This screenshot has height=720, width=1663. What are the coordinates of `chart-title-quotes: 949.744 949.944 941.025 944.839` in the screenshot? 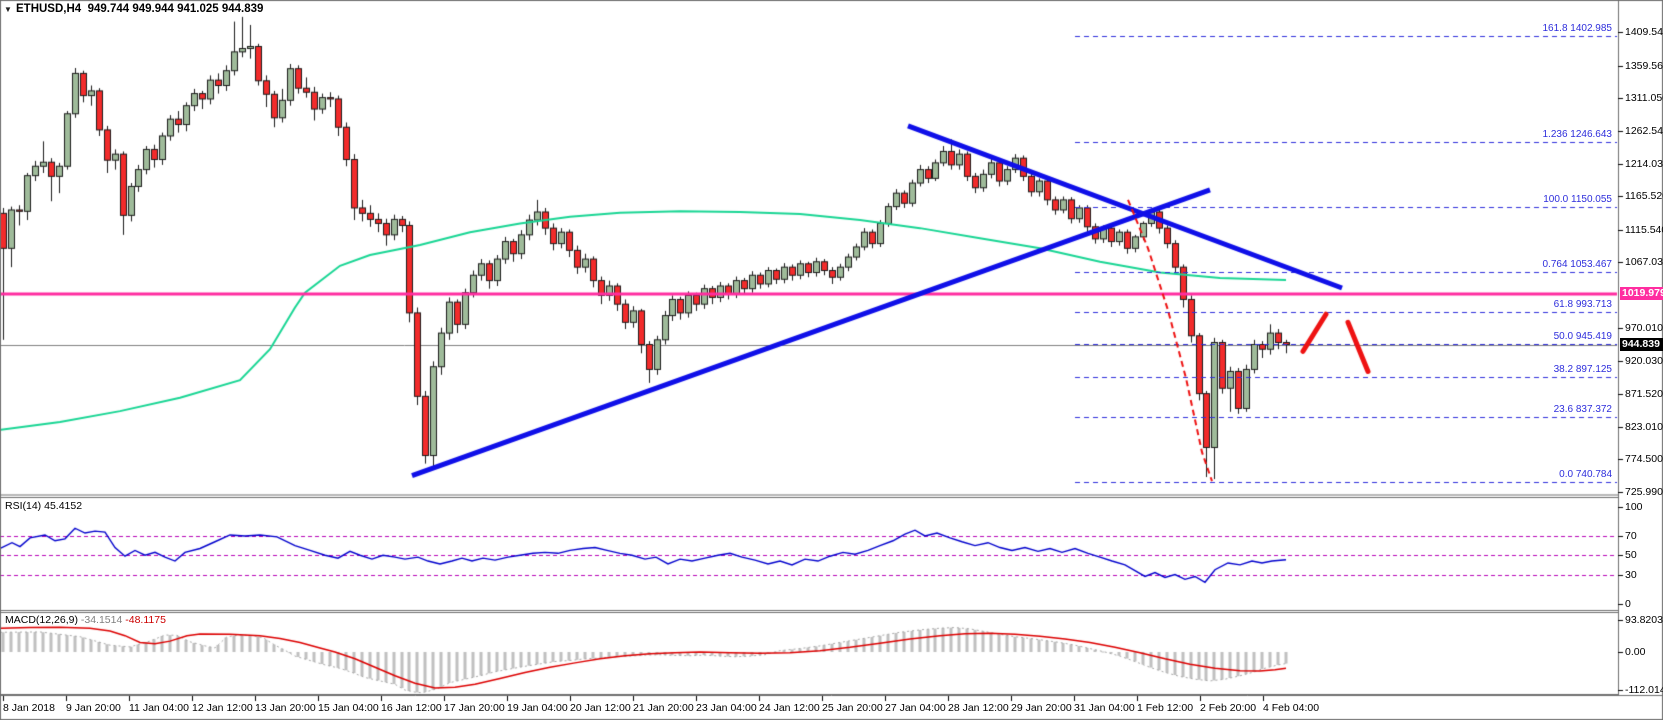 It's located at (175, 9).